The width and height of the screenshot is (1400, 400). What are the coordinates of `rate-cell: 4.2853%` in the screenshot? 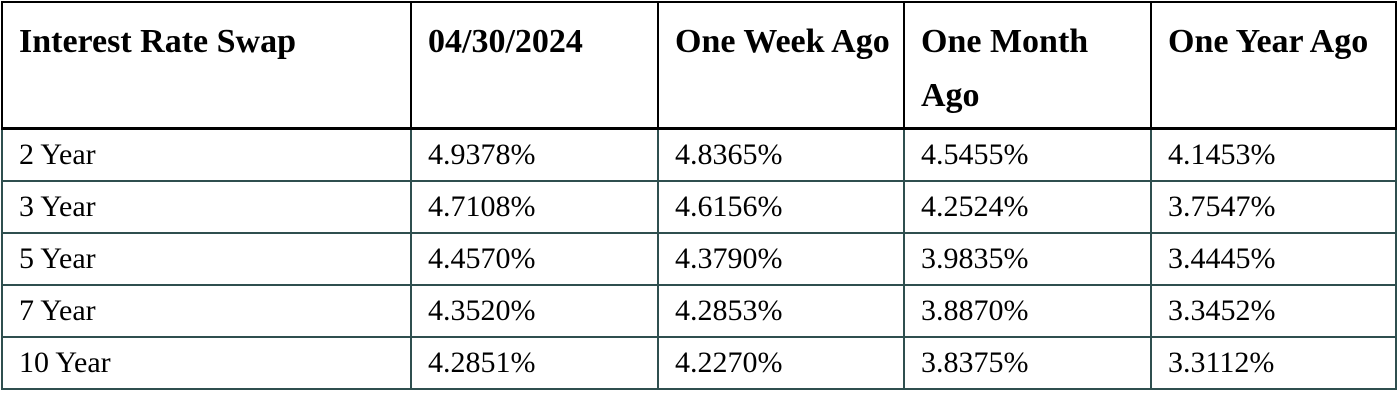 It's located at (781, 310).